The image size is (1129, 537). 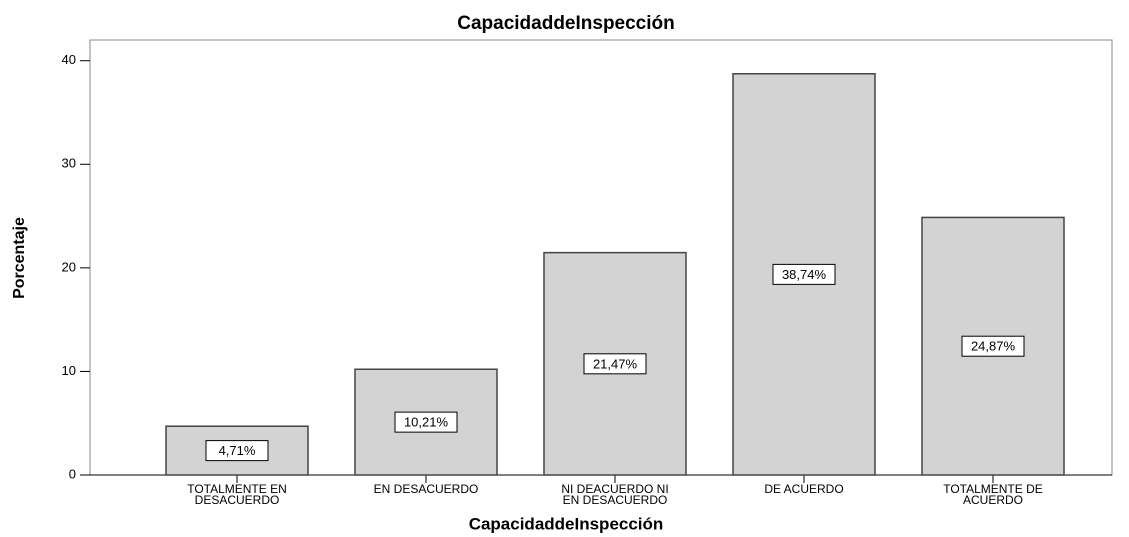 I want to click on x-tick-label: TOTALMENTE EN DESACUERDO, so click(x=237, y=495).